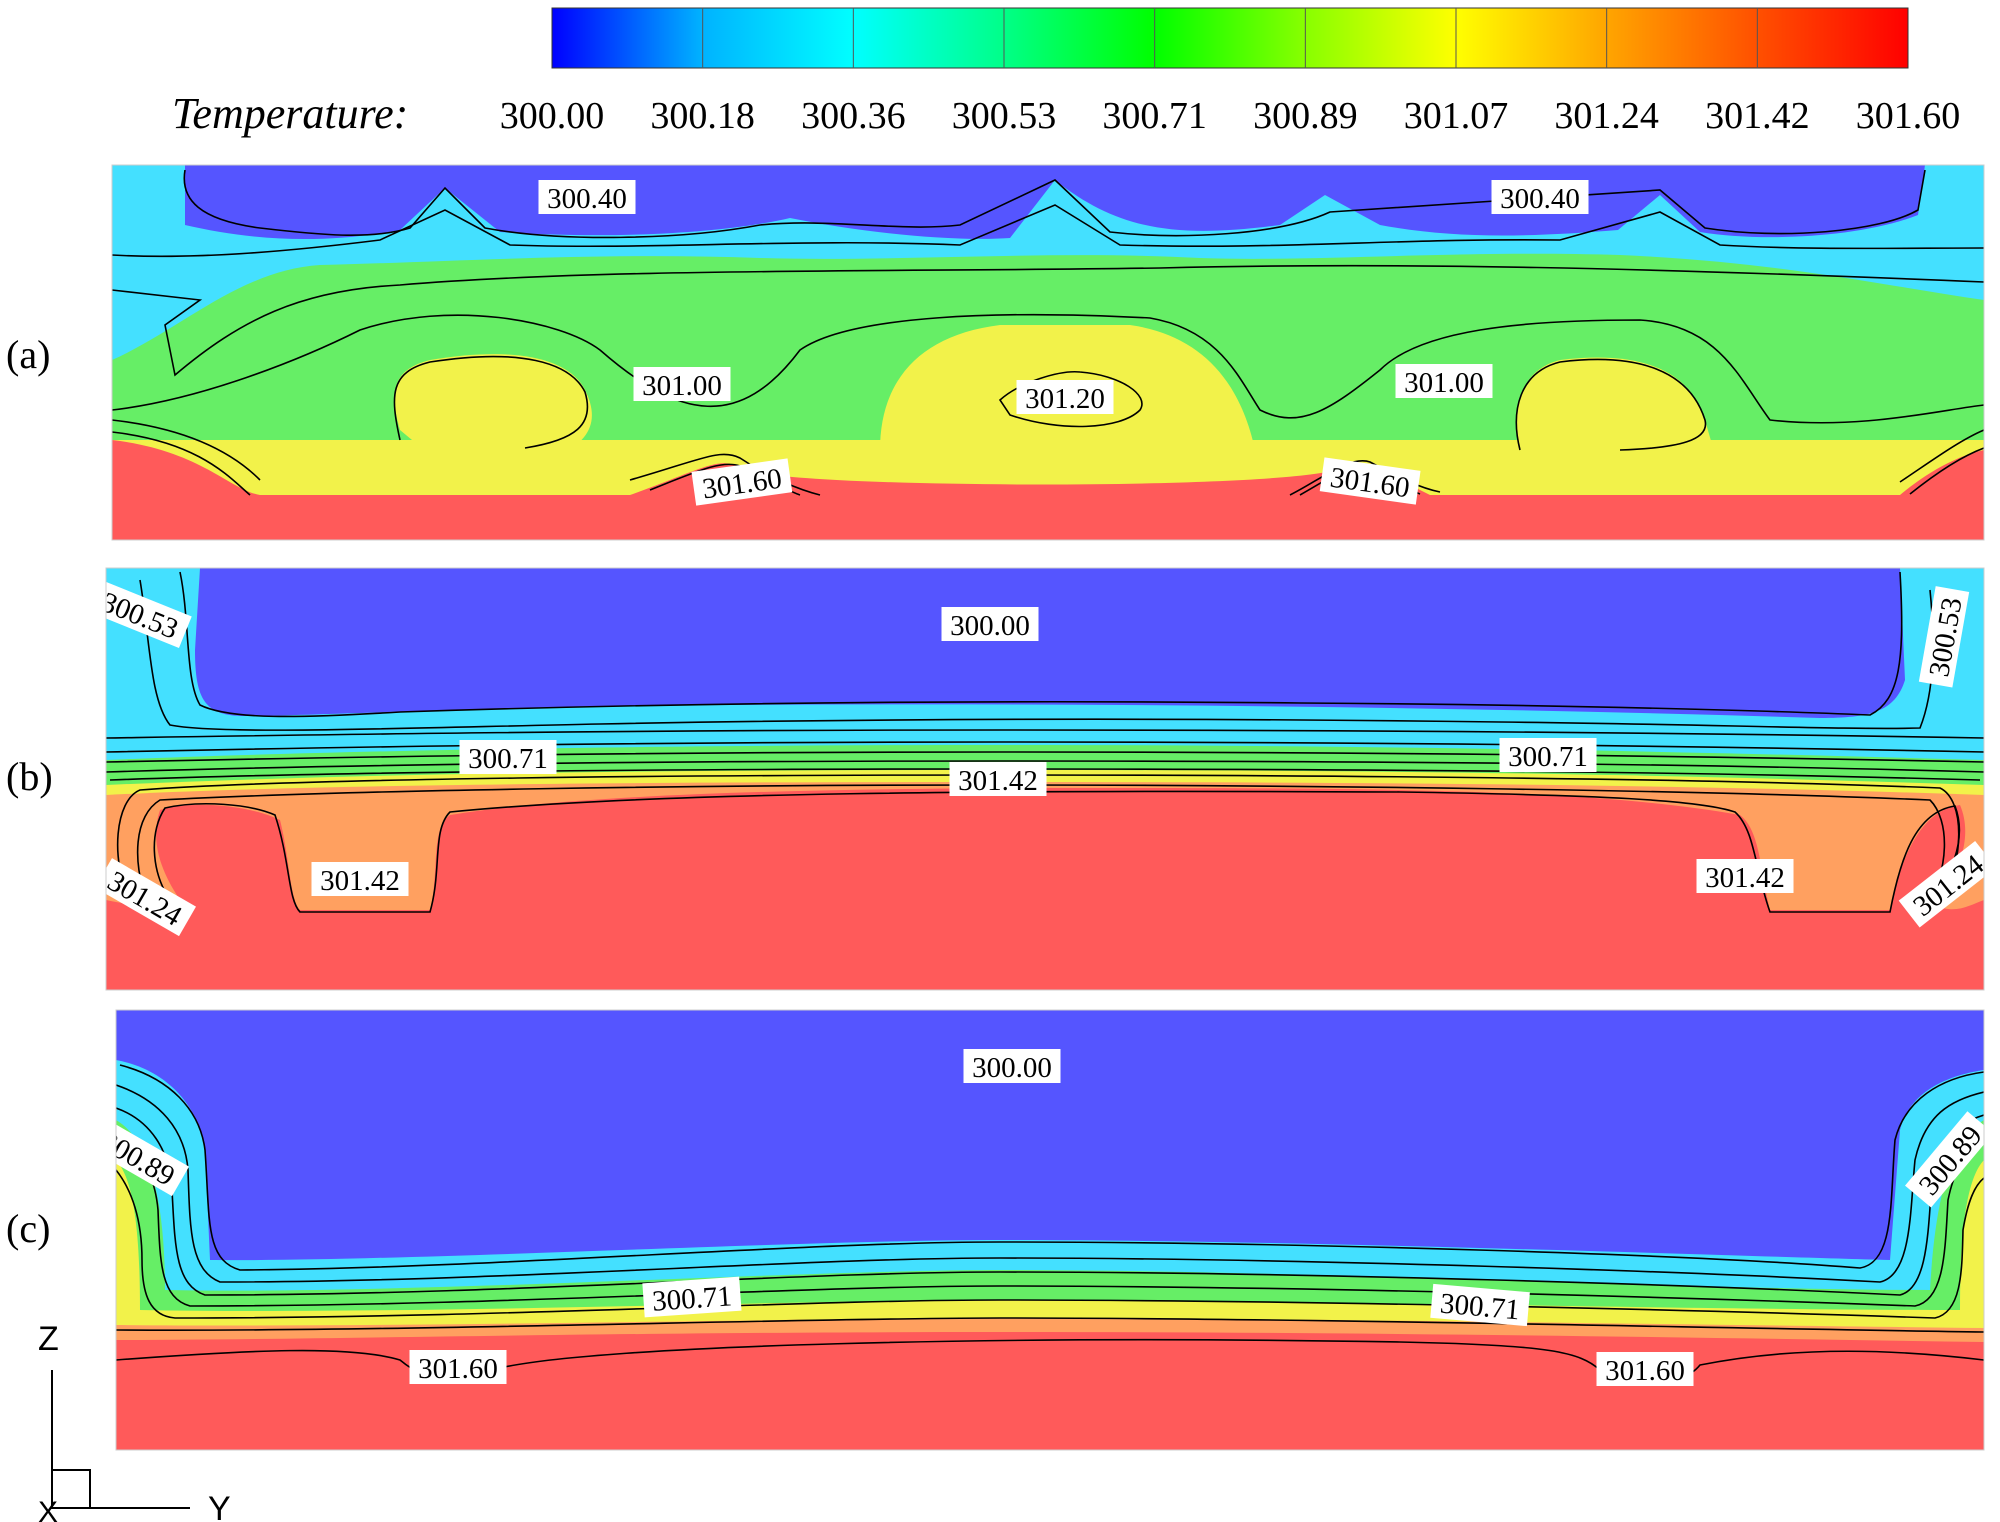  Describe the element at coordinates (120, 1439) in the screenshot. I see `axes-triad` at that location.